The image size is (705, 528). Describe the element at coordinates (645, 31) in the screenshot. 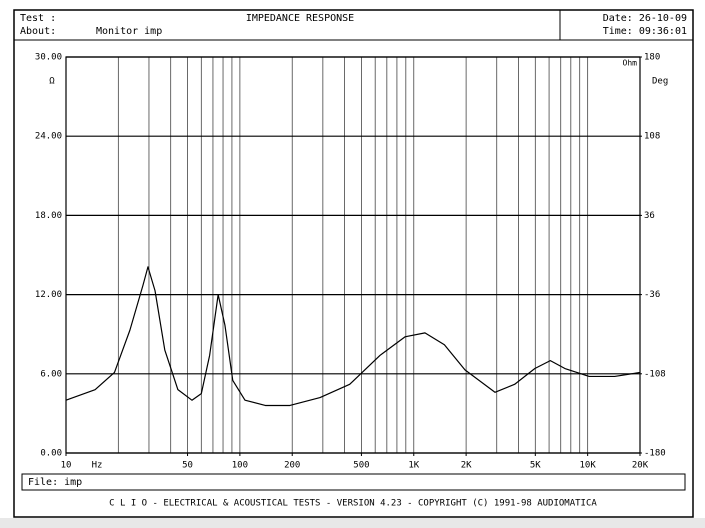

I see `time: Time: 09:36:01` at that location.